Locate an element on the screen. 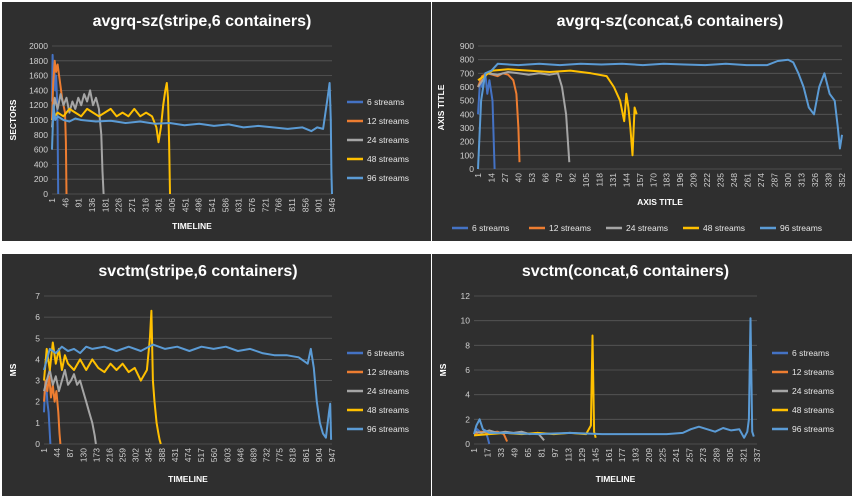  x-tick-label: 14 is located at coordinates (491, 178).